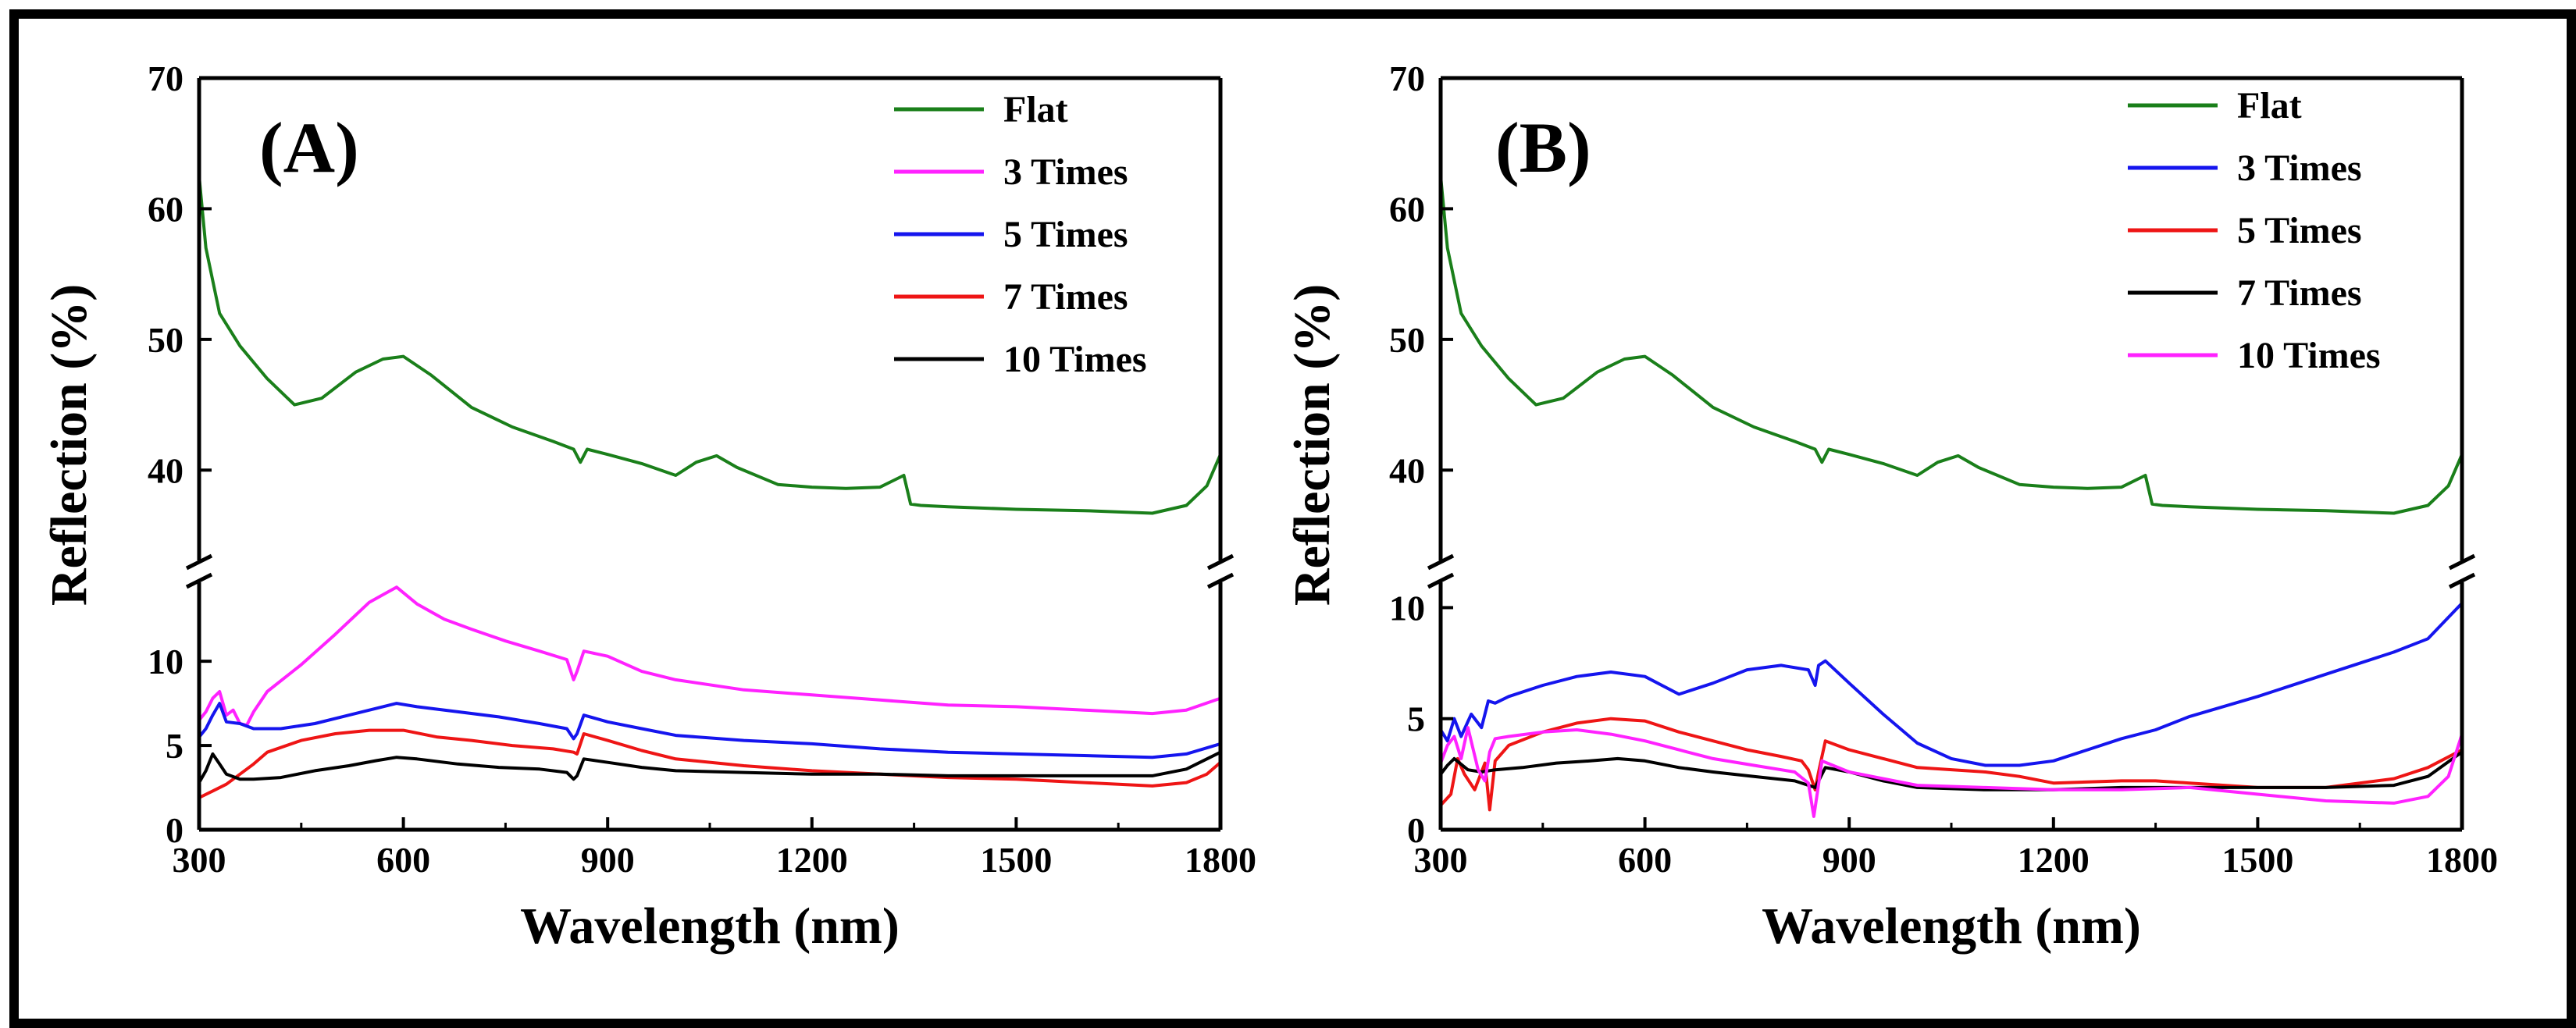 The image size is (2576, 1028). Describe the element at coordinates (1016, 860) in the screenshot. I see `panel-a-xtick-label: 1500` at that location.